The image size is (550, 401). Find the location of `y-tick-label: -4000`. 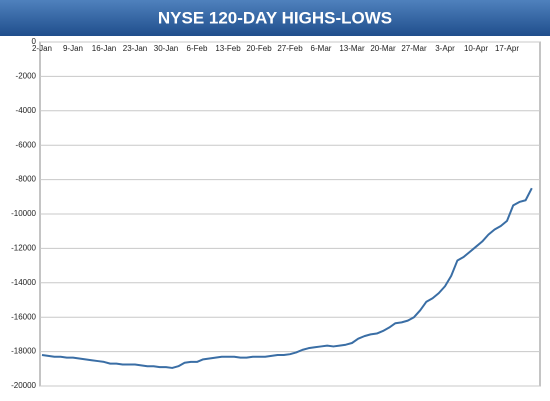

y-tick-label: -4000 is located at coordinates (26, 110).